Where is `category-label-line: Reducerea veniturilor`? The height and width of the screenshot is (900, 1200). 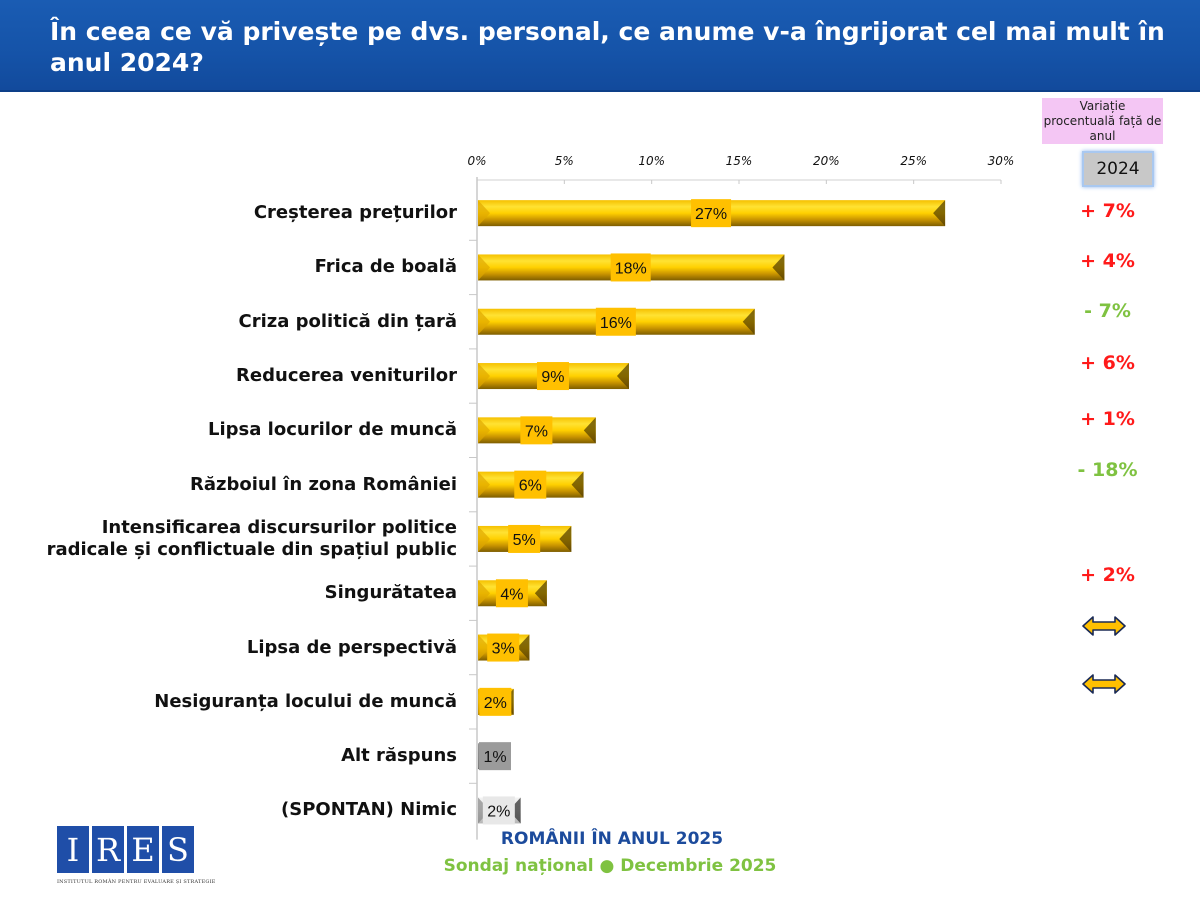
category-label-line: Reducerea veniturilor is located at coordinates (346, 376).